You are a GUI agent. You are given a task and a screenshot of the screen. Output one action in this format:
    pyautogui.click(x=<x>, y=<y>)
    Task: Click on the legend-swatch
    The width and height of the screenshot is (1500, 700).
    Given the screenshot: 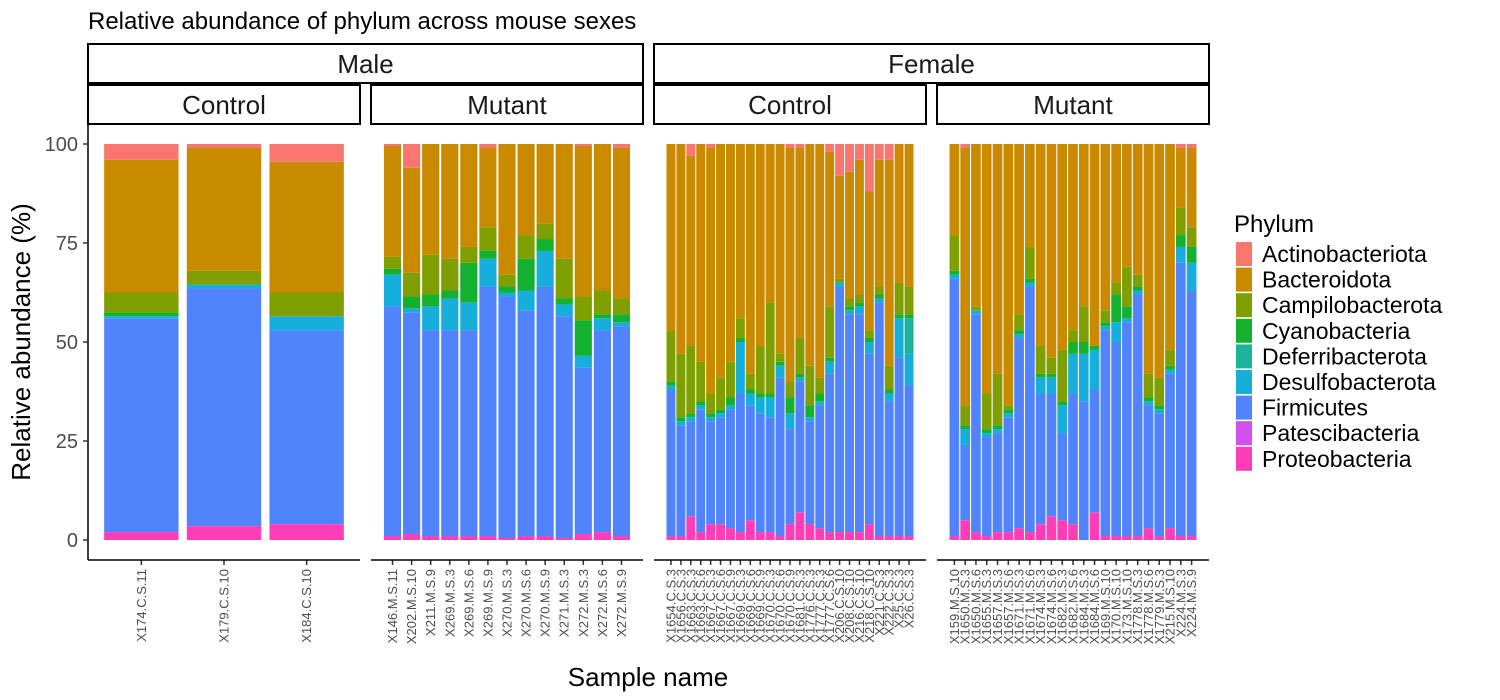 What is the action you would take?
    pyautogui.click(x=1244, y=356)
    